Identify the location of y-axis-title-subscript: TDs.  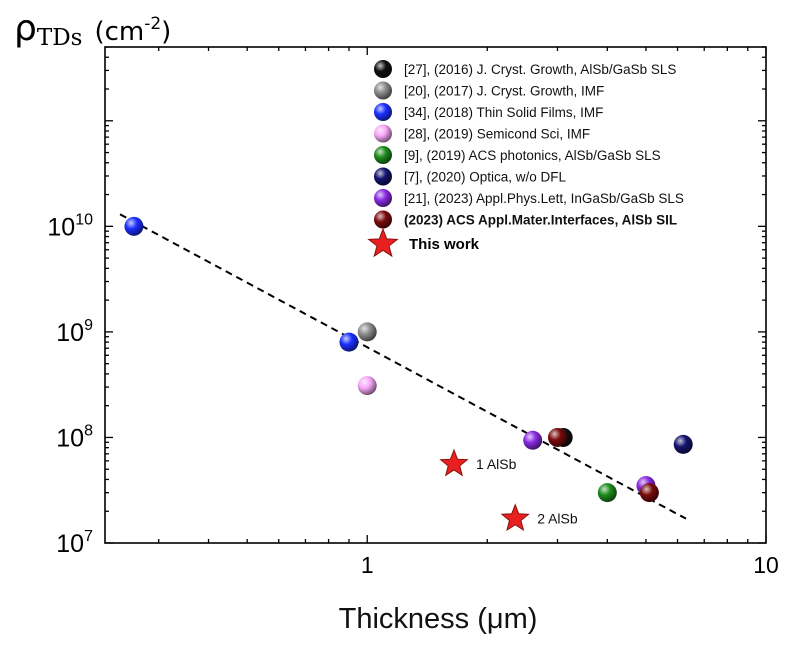
(60, 38).